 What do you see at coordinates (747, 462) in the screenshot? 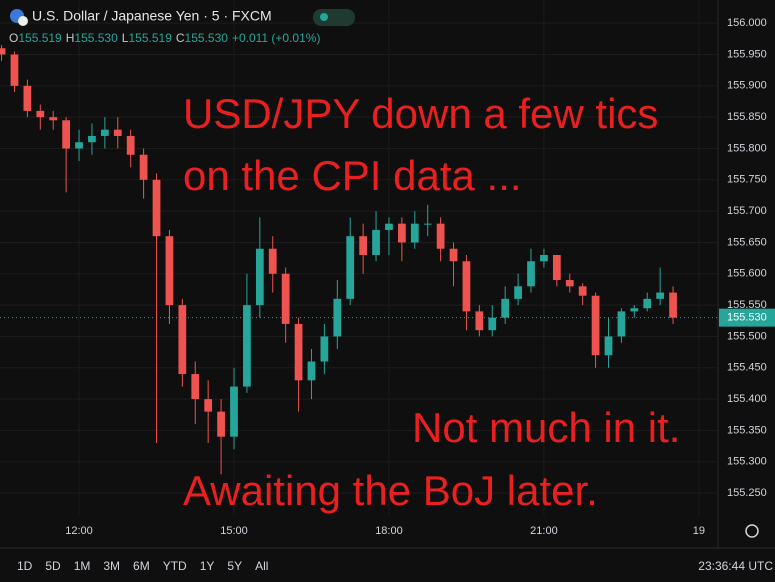
I see `y-tick-label: 155.300` at bounding box center [747, 462].